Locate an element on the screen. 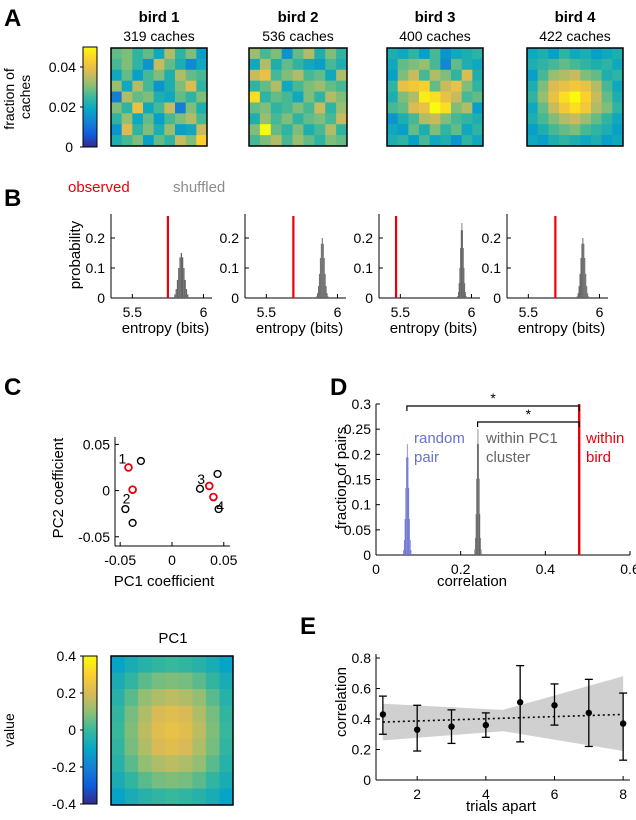 The width and height of the screenshot is (636, 820). colorbar-pc1-ticks: 0.4 0.2 0 -0.2 -0.4 is located at coordinates (67, 730).